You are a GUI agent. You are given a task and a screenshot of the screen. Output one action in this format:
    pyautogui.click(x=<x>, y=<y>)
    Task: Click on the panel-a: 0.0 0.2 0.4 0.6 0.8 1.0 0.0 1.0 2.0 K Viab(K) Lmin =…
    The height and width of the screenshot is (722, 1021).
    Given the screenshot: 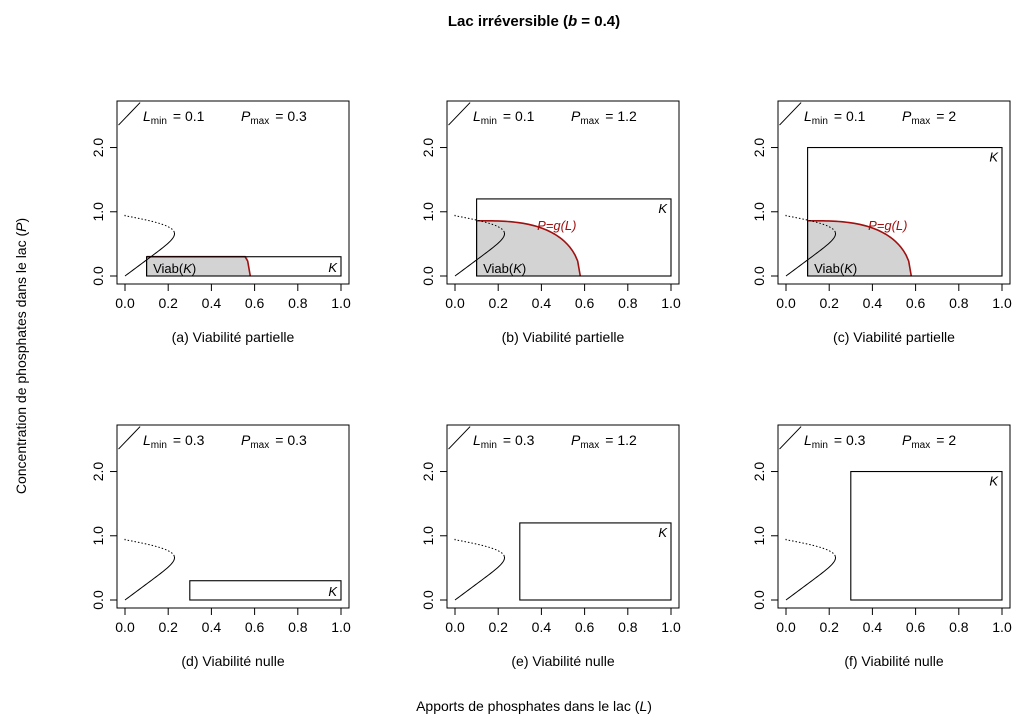 What is the action you would take?
    pyautogui.click(x=220, y=222)
    